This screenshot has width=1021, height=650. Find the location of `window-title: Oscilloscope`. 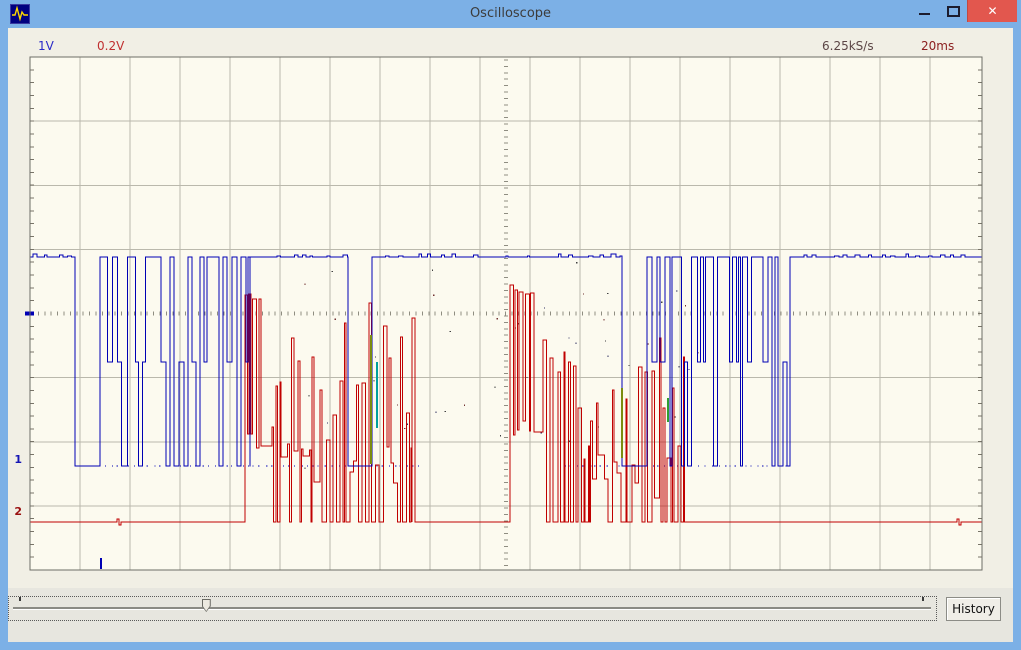

window-title: Oscilloscope is located at coordinates (510, 13).